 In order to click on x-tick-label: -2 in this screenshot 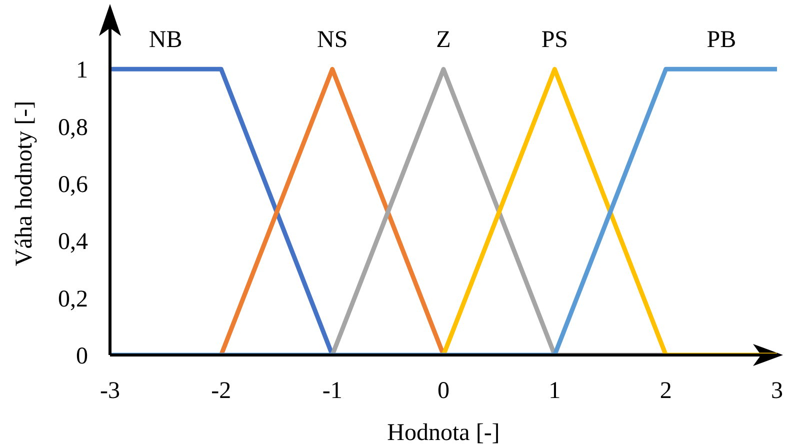, I will do `click(221, 391)`.